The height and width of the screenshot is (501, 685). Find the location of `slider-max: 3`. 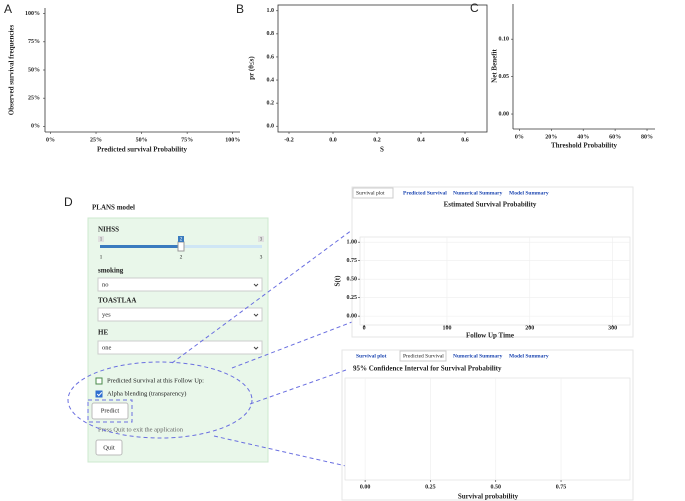

slider-max: 3 is located at coordinates (261, 240).